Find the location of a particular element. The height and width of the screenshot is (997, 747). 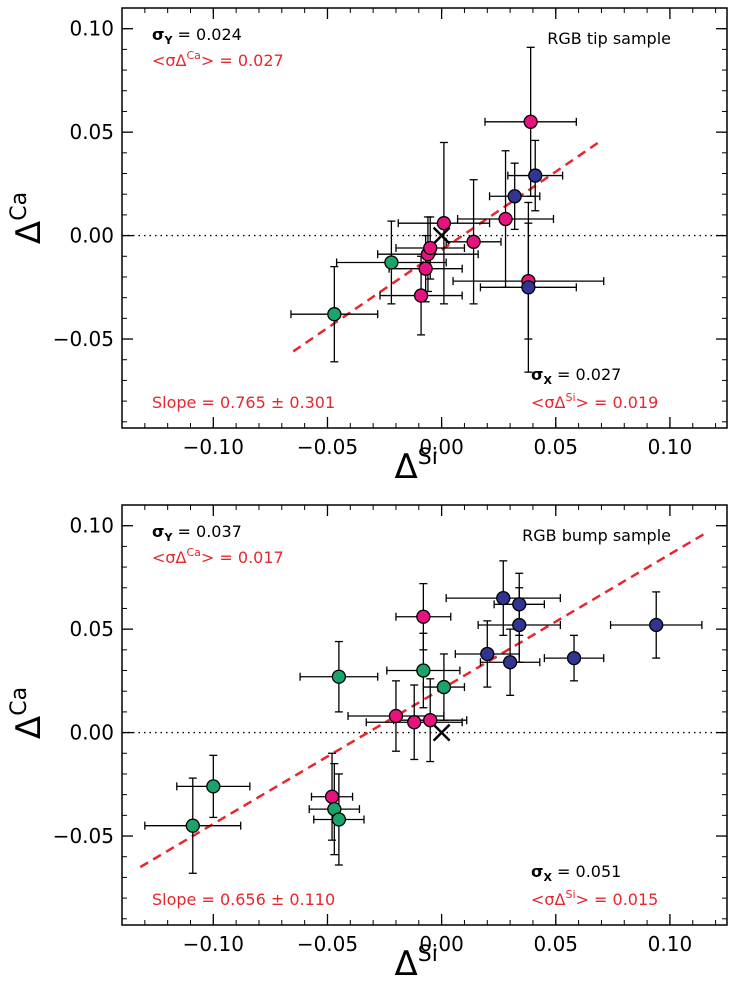

sigma-y-label: σY = 0.037 is located at coordinates (197, 533).